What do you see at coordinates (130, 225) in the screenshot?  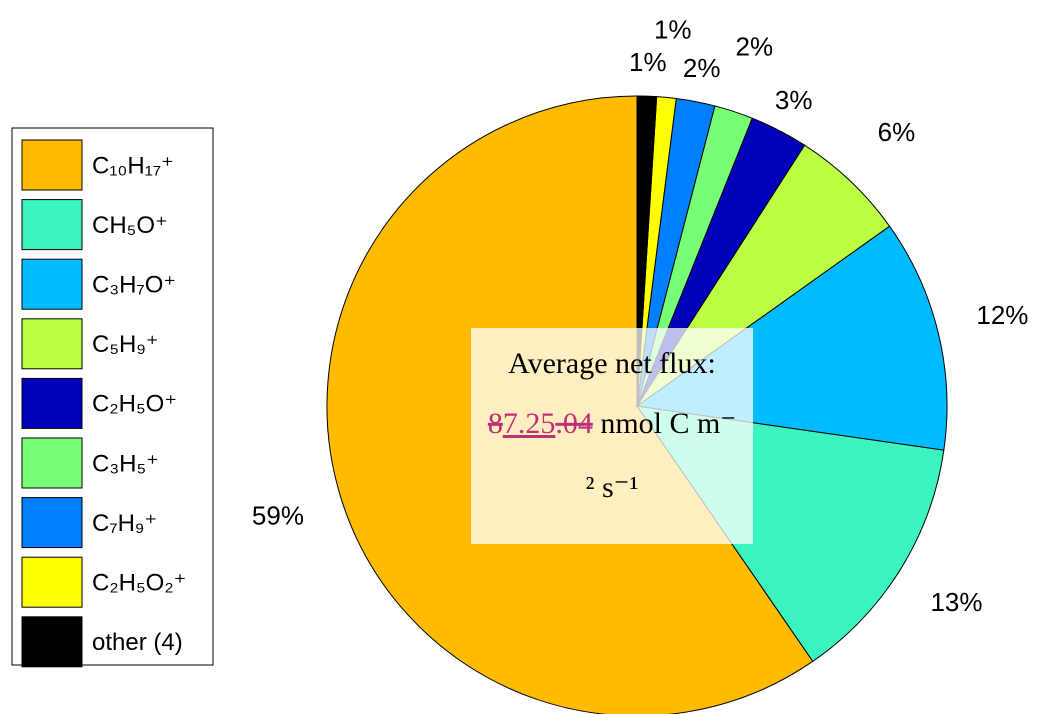 I see `legend-label: CH₅O⁺` at bounding box center [130, 225].